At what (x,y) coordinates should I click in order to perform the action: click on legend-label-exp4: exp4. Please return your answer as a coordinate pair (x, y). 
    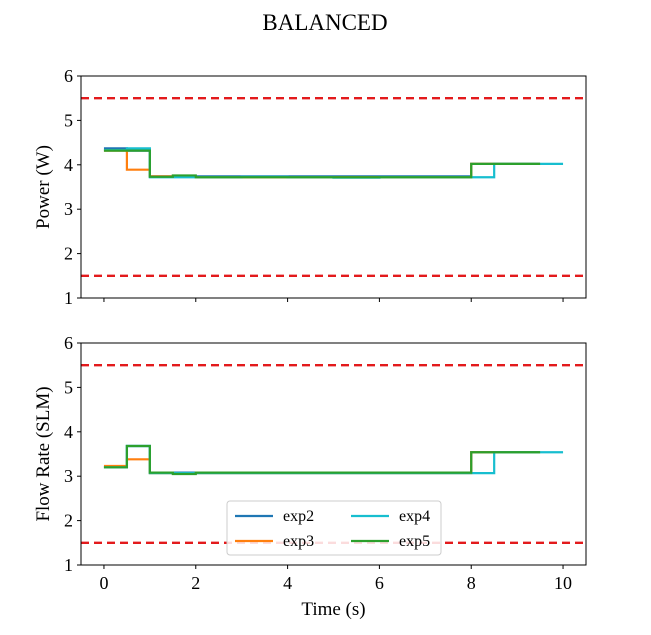
    Looking at the image, I should click on (414, 516).